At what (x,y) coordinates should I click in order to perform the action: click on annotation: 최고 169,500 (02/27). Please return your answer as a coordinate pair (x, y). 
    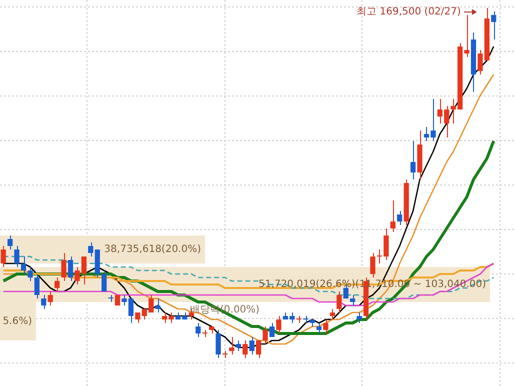
    Looking at the image, I should click on (409, 12).